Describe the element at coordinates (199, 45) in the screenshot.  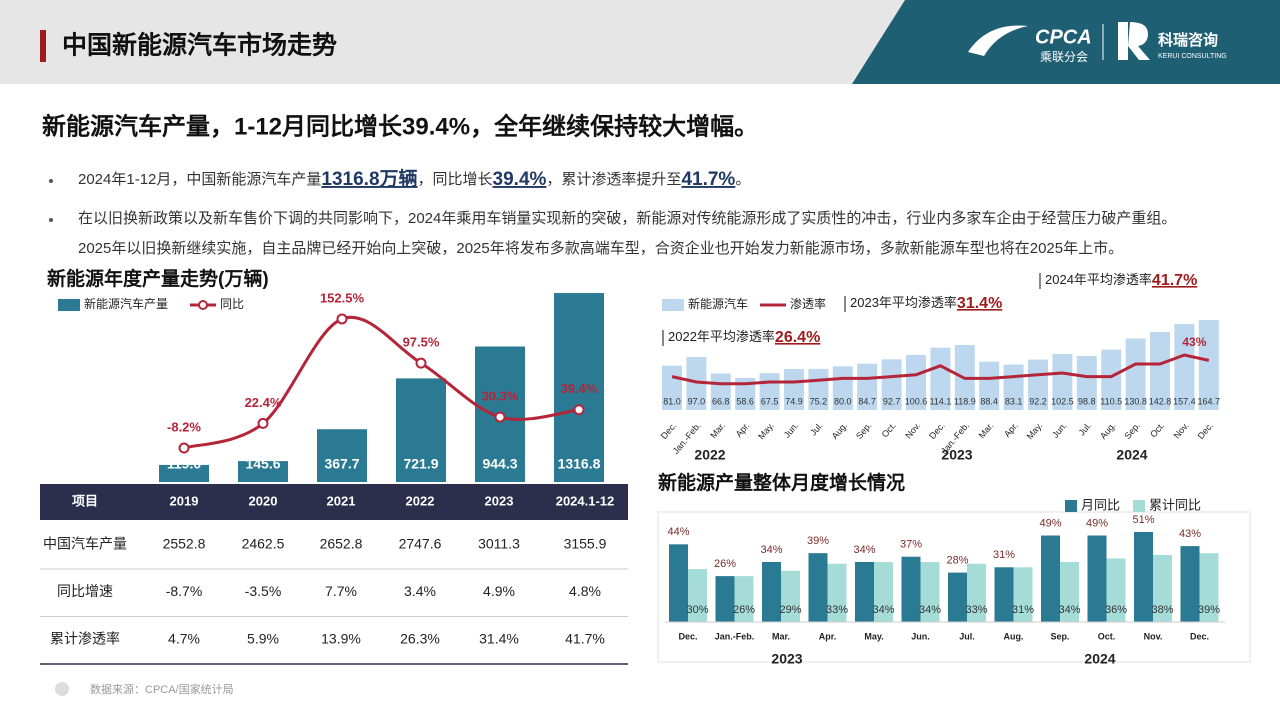
I see `slide-title: 中国新能源汽车市场走势` at that location.